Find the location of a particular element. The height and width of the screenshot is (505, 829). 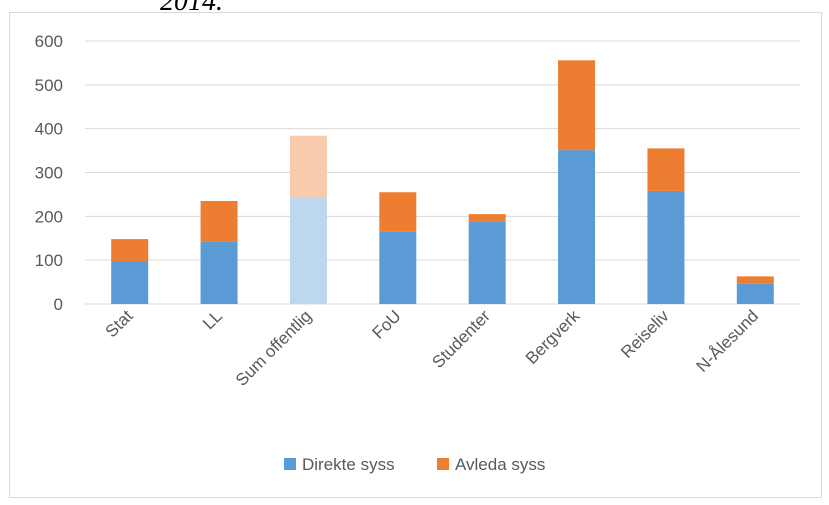

category-label: Sum offentlig is located at coordinates (273, 347).